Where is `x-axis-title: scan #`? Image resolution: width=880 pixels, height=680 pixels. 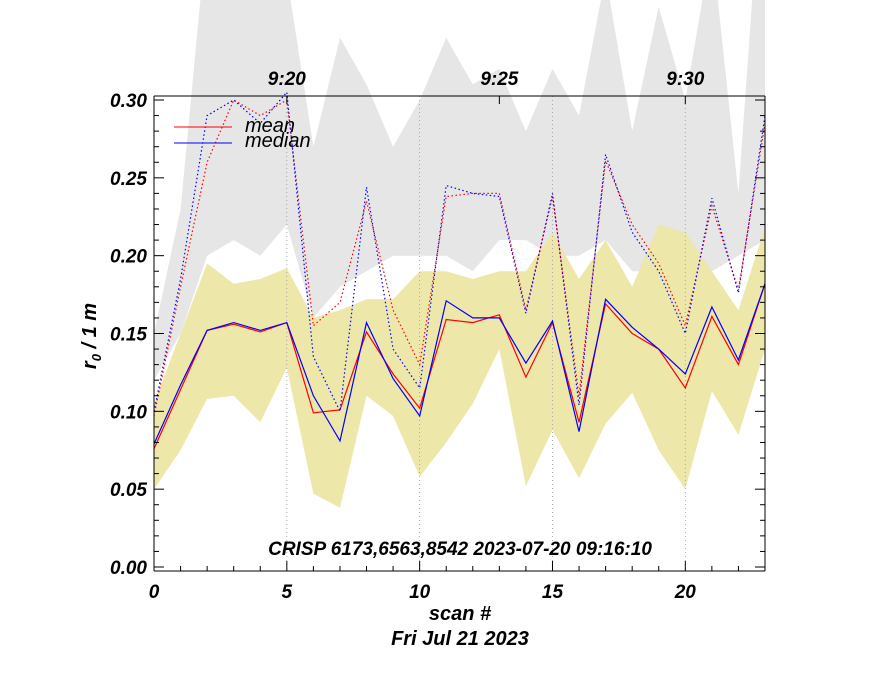 x-axis-title: scan # is located at coordinates (460, 614).